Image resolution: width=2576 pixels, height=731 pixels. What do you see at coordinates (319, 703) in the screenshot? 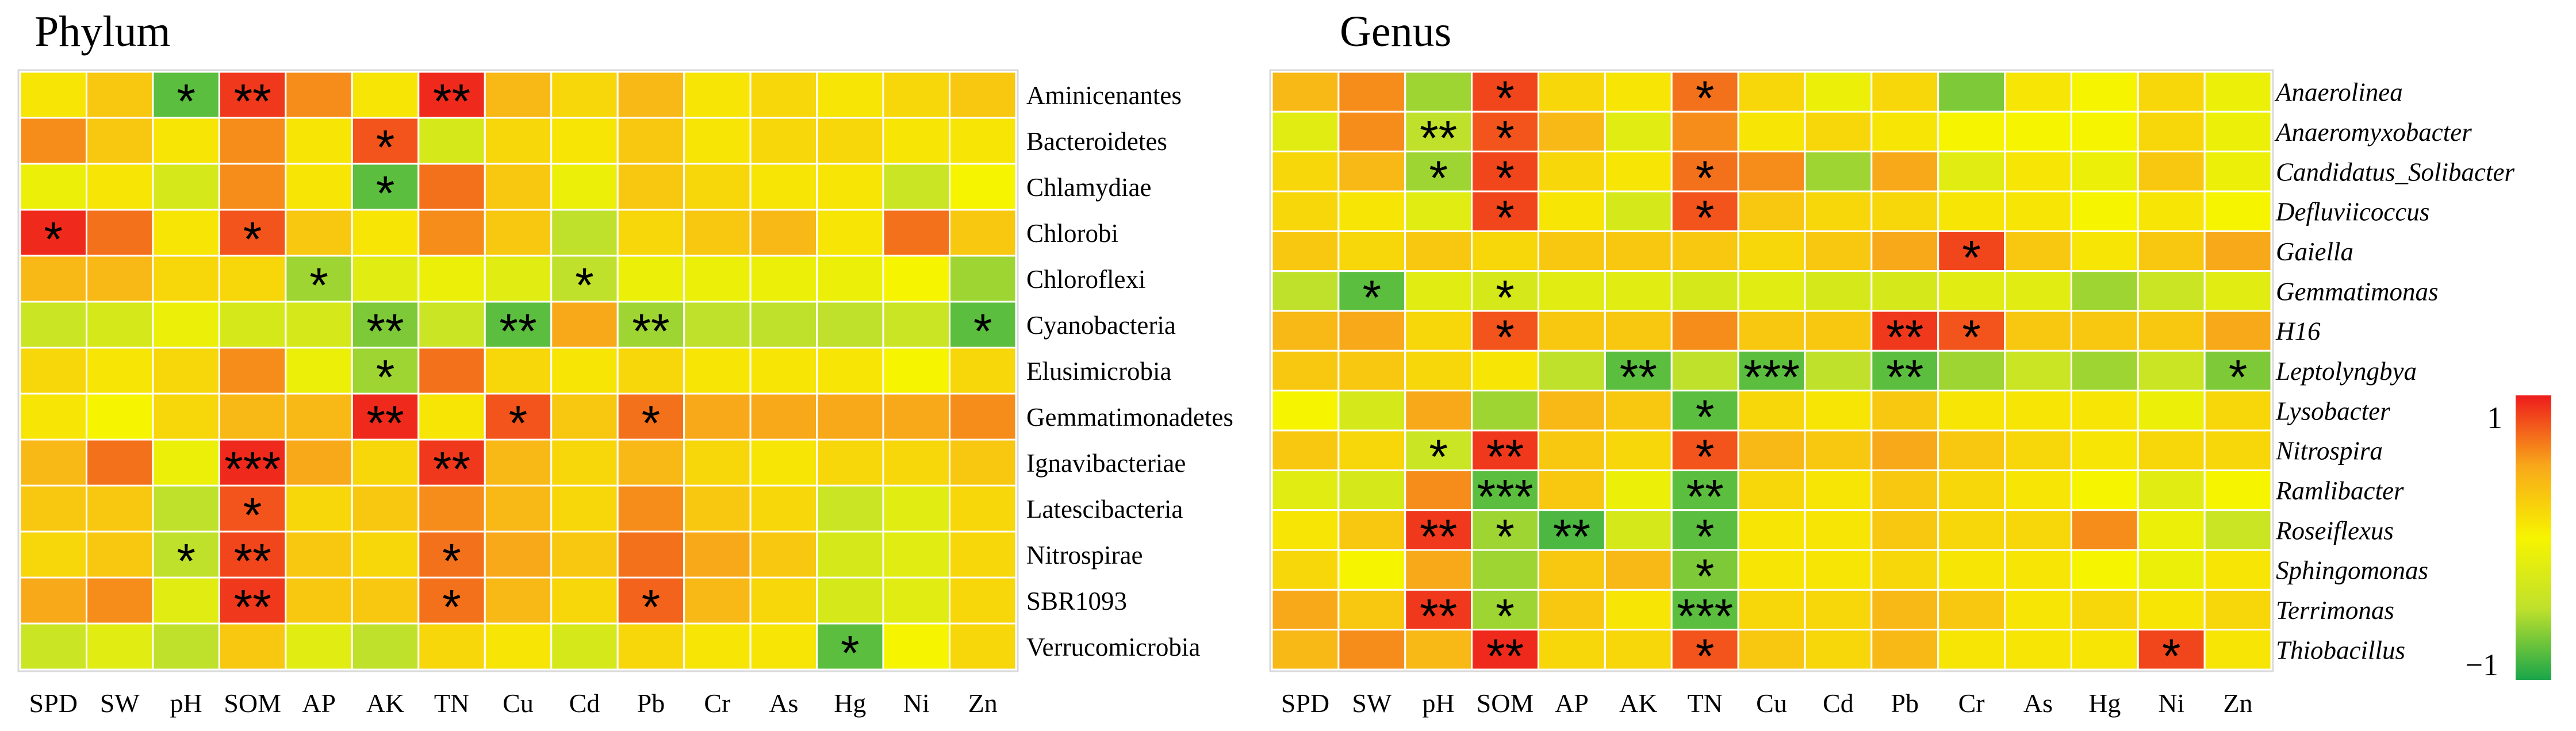
I see `phylum-column-label: AP` at bounding box center [319, 703].